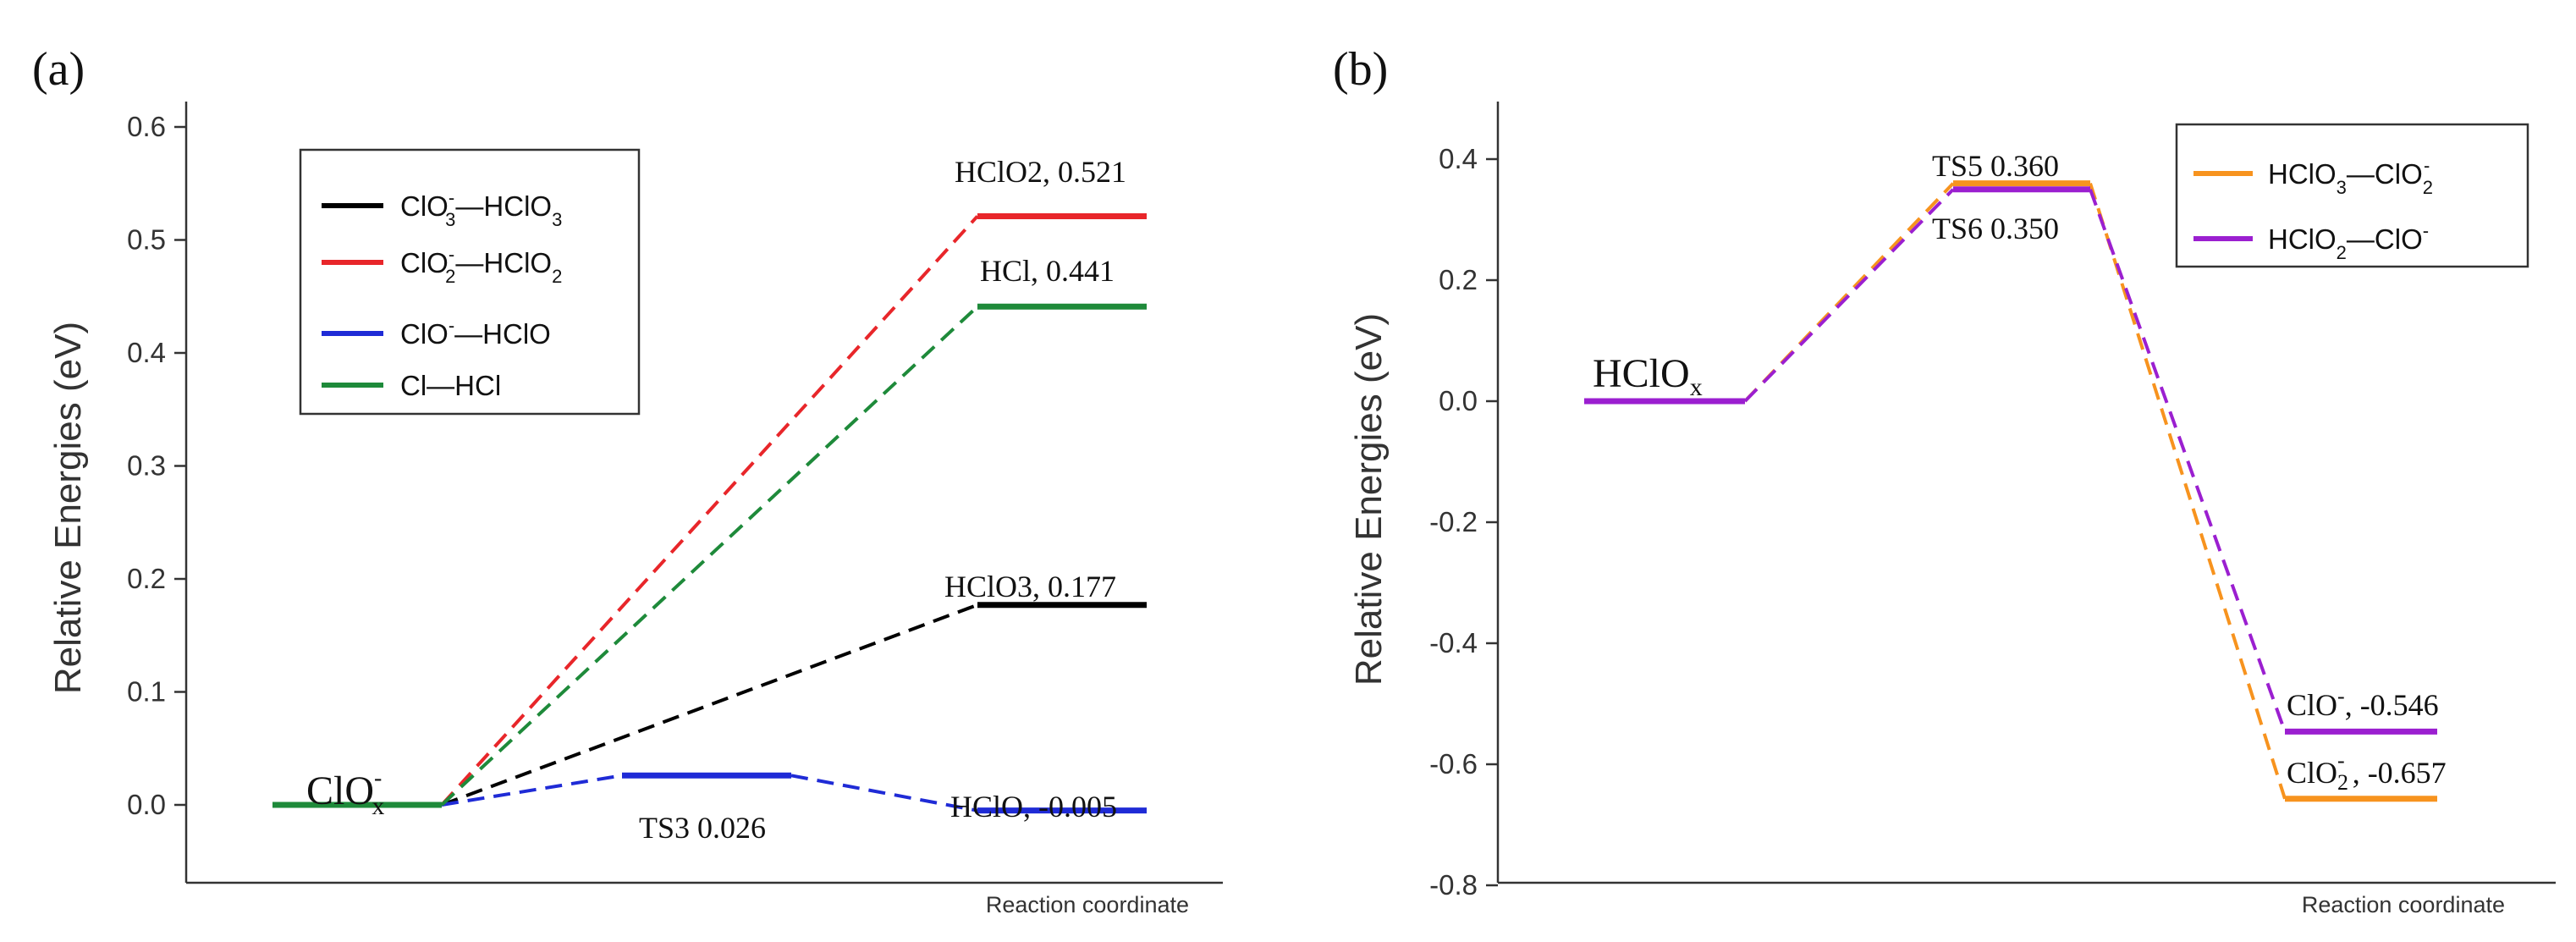  Describe the element at coordinates (146, 805) in the screenshot. I see `panel-a-ytick-label-0: 0.0` at that location.